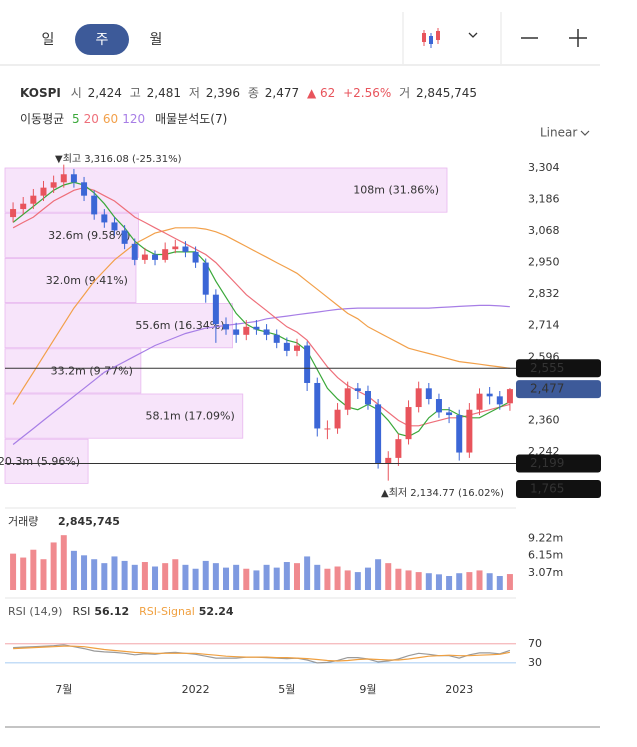 Image resolution: width=637 pixels, height=747 pixels. I want to click on tab: 주, so click(102, 40).